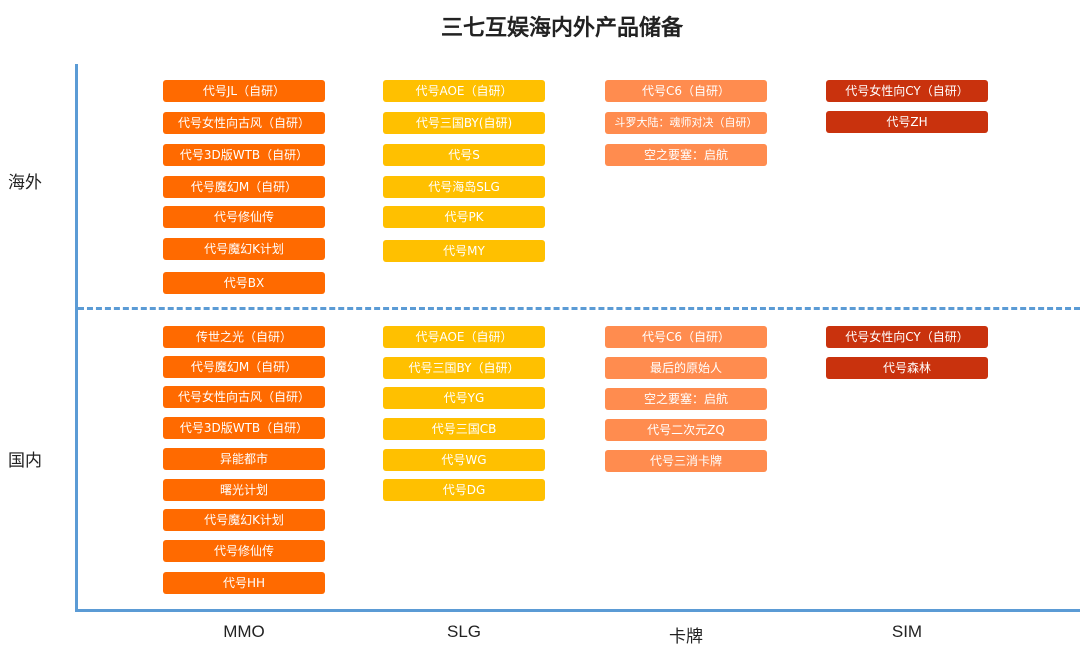 This screenshot has height=647, width=1080. I want to click on row-label-overseas: 海外, so click(25, 183).